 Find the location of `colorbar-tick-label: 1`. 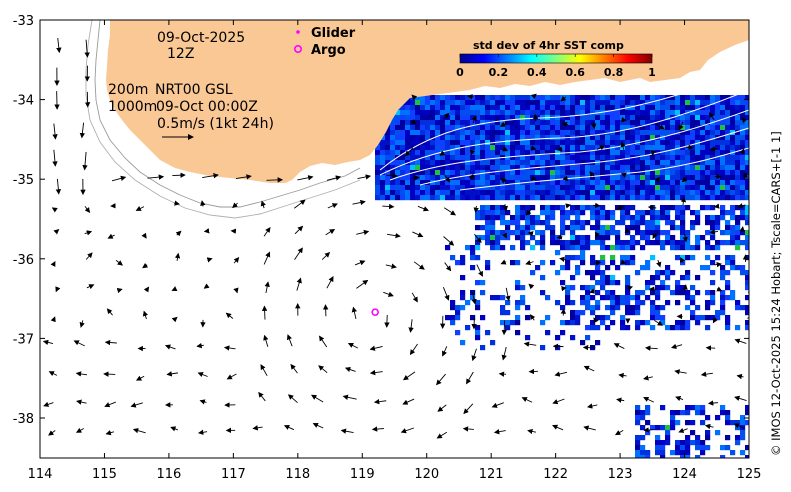

colorbar-tick-label: 1 is located at coordinates (652, 72).